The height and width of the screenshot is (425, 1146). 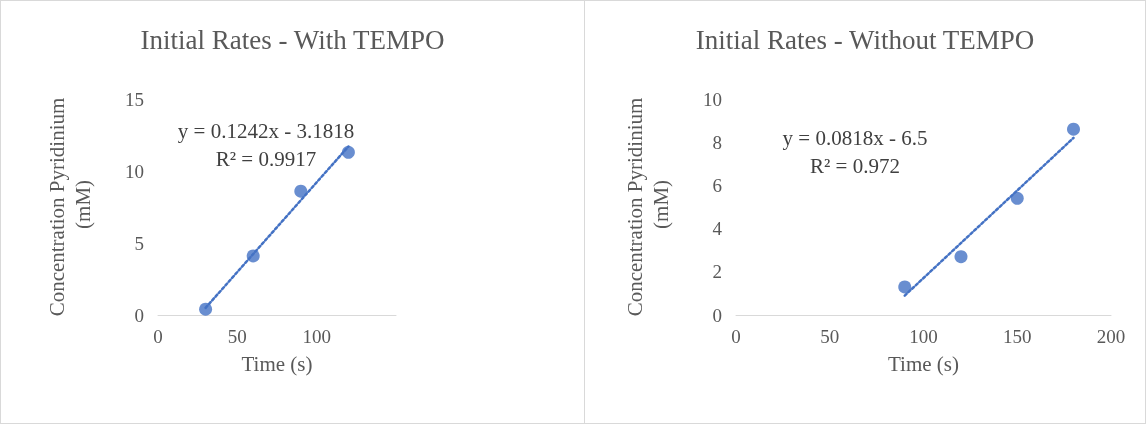 I want to click on y-tick-label: 2, so click(x=717, y=272).